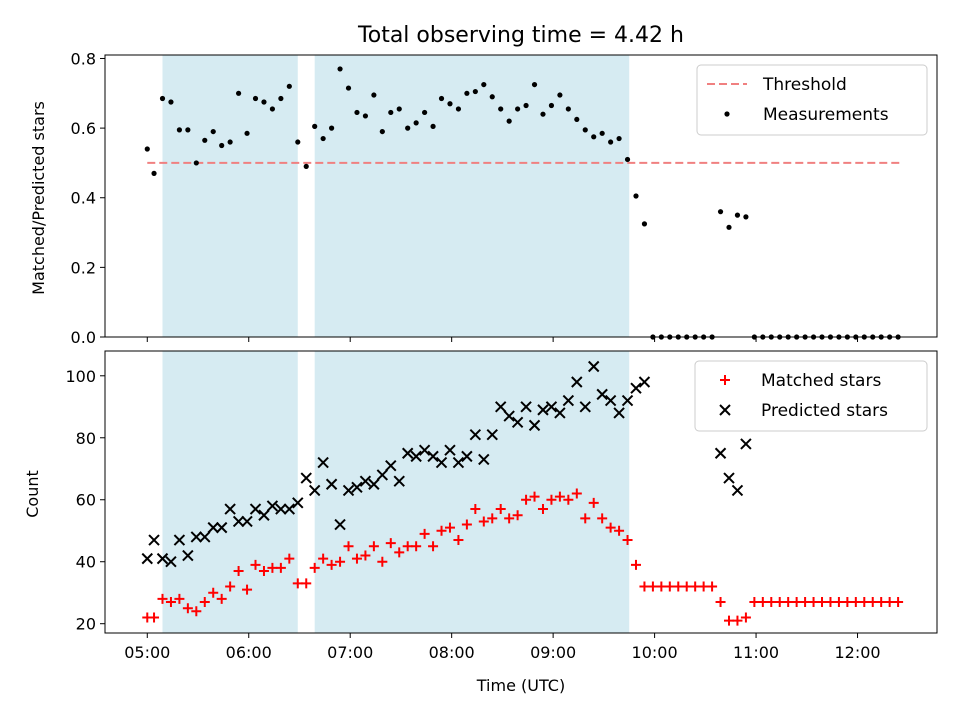  I want to click on top-y-axis-label: Matched/Predicted stars, so click(38, 198).